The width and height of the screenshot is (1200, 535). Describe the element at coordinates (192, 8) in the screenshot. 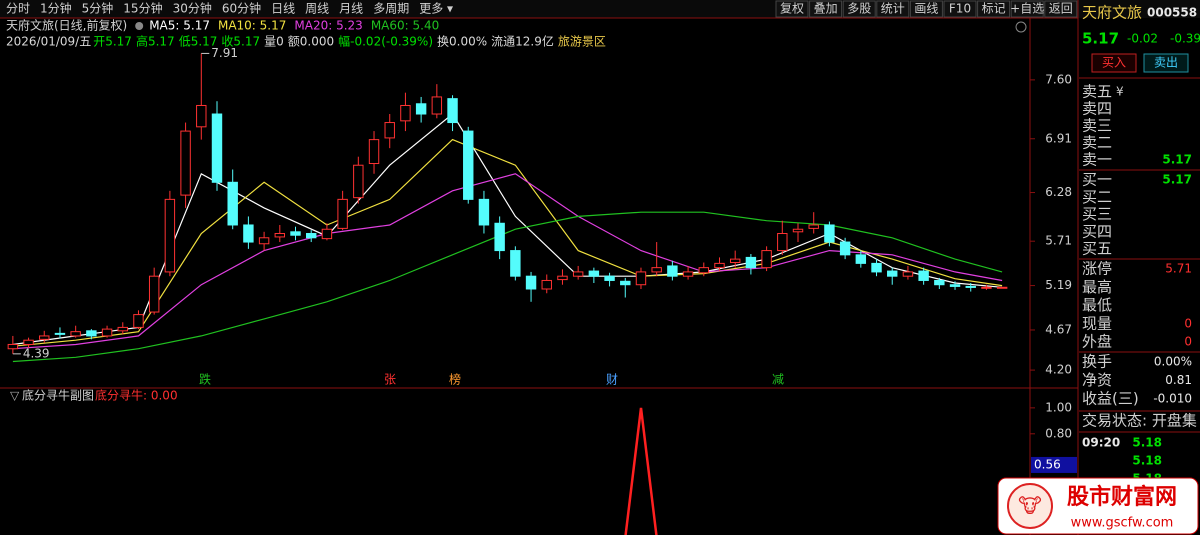

I see `period-tab: 30分钟` at that location.